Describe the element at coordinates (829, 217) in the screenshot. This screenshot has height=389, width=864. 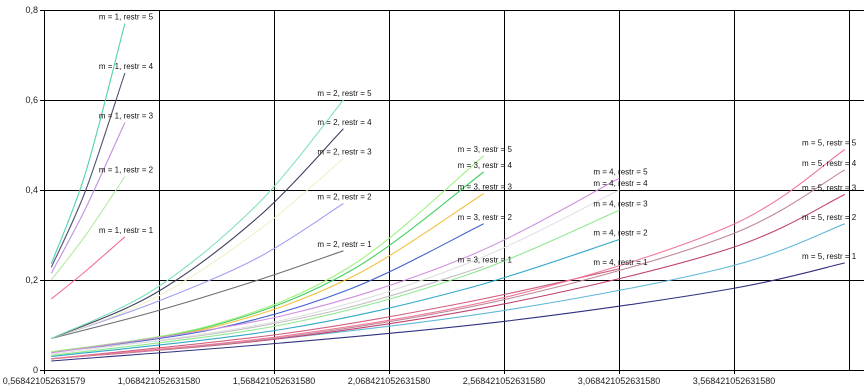
I see `series-label: m = 5, restr = 2` at that location.